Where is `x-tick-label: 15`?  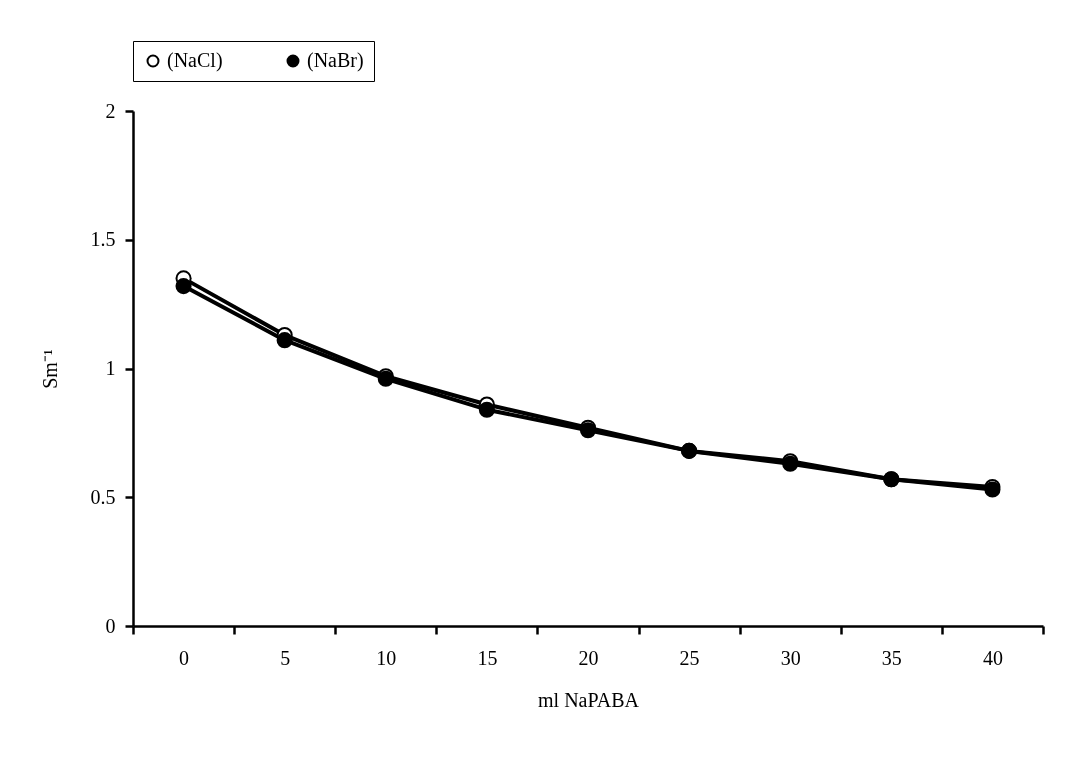
x-tick-label: 15 is located at coordinates (487, 657).